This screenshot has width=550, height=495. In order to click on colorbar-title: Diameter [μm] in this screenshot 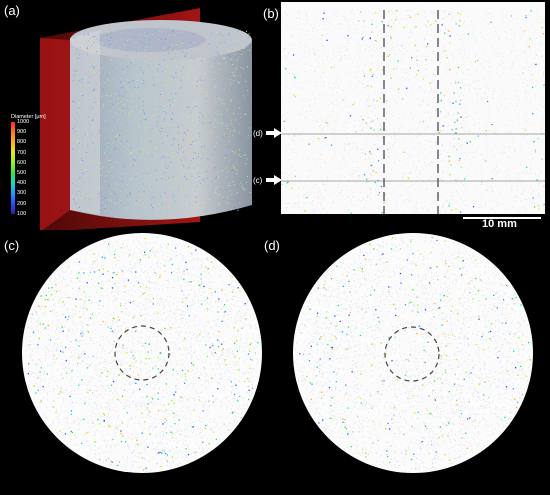, I will do `click(28, 117)`.